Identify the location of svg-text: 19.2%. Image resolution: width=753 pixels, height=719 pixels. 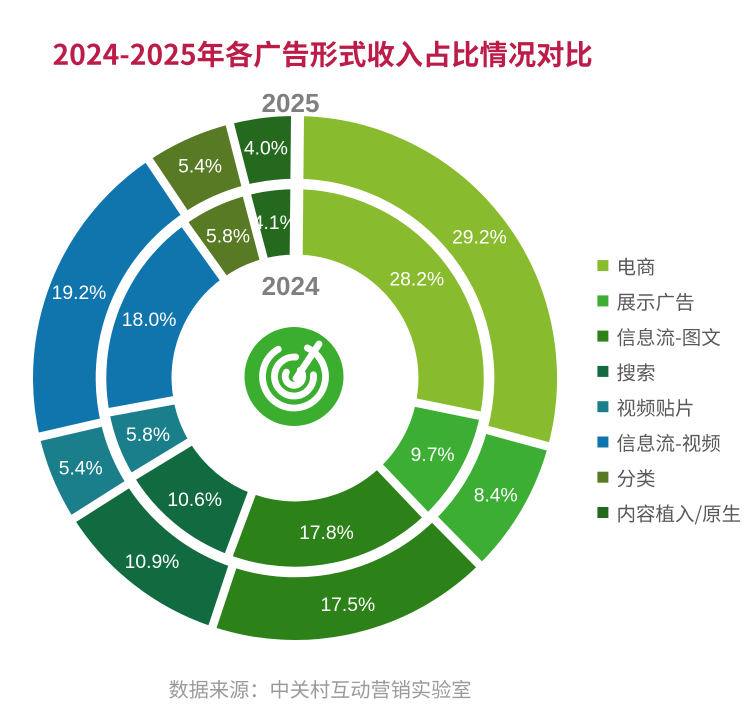
(79, 293).